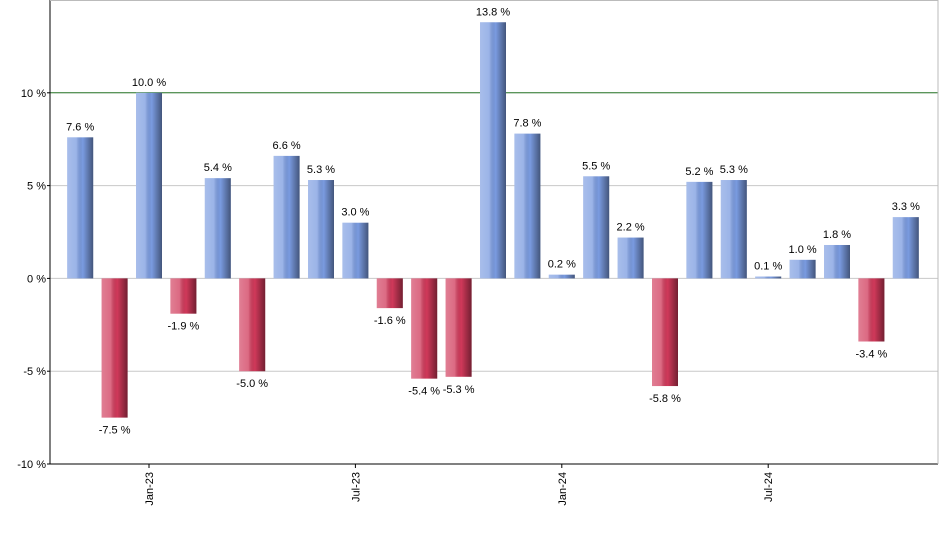 This screenshot has width=940, height=555. What do you see at coordinates (631, 228) in the screenshot?
I see `value-label: 2.2 %` at bounding box center [631, 228].